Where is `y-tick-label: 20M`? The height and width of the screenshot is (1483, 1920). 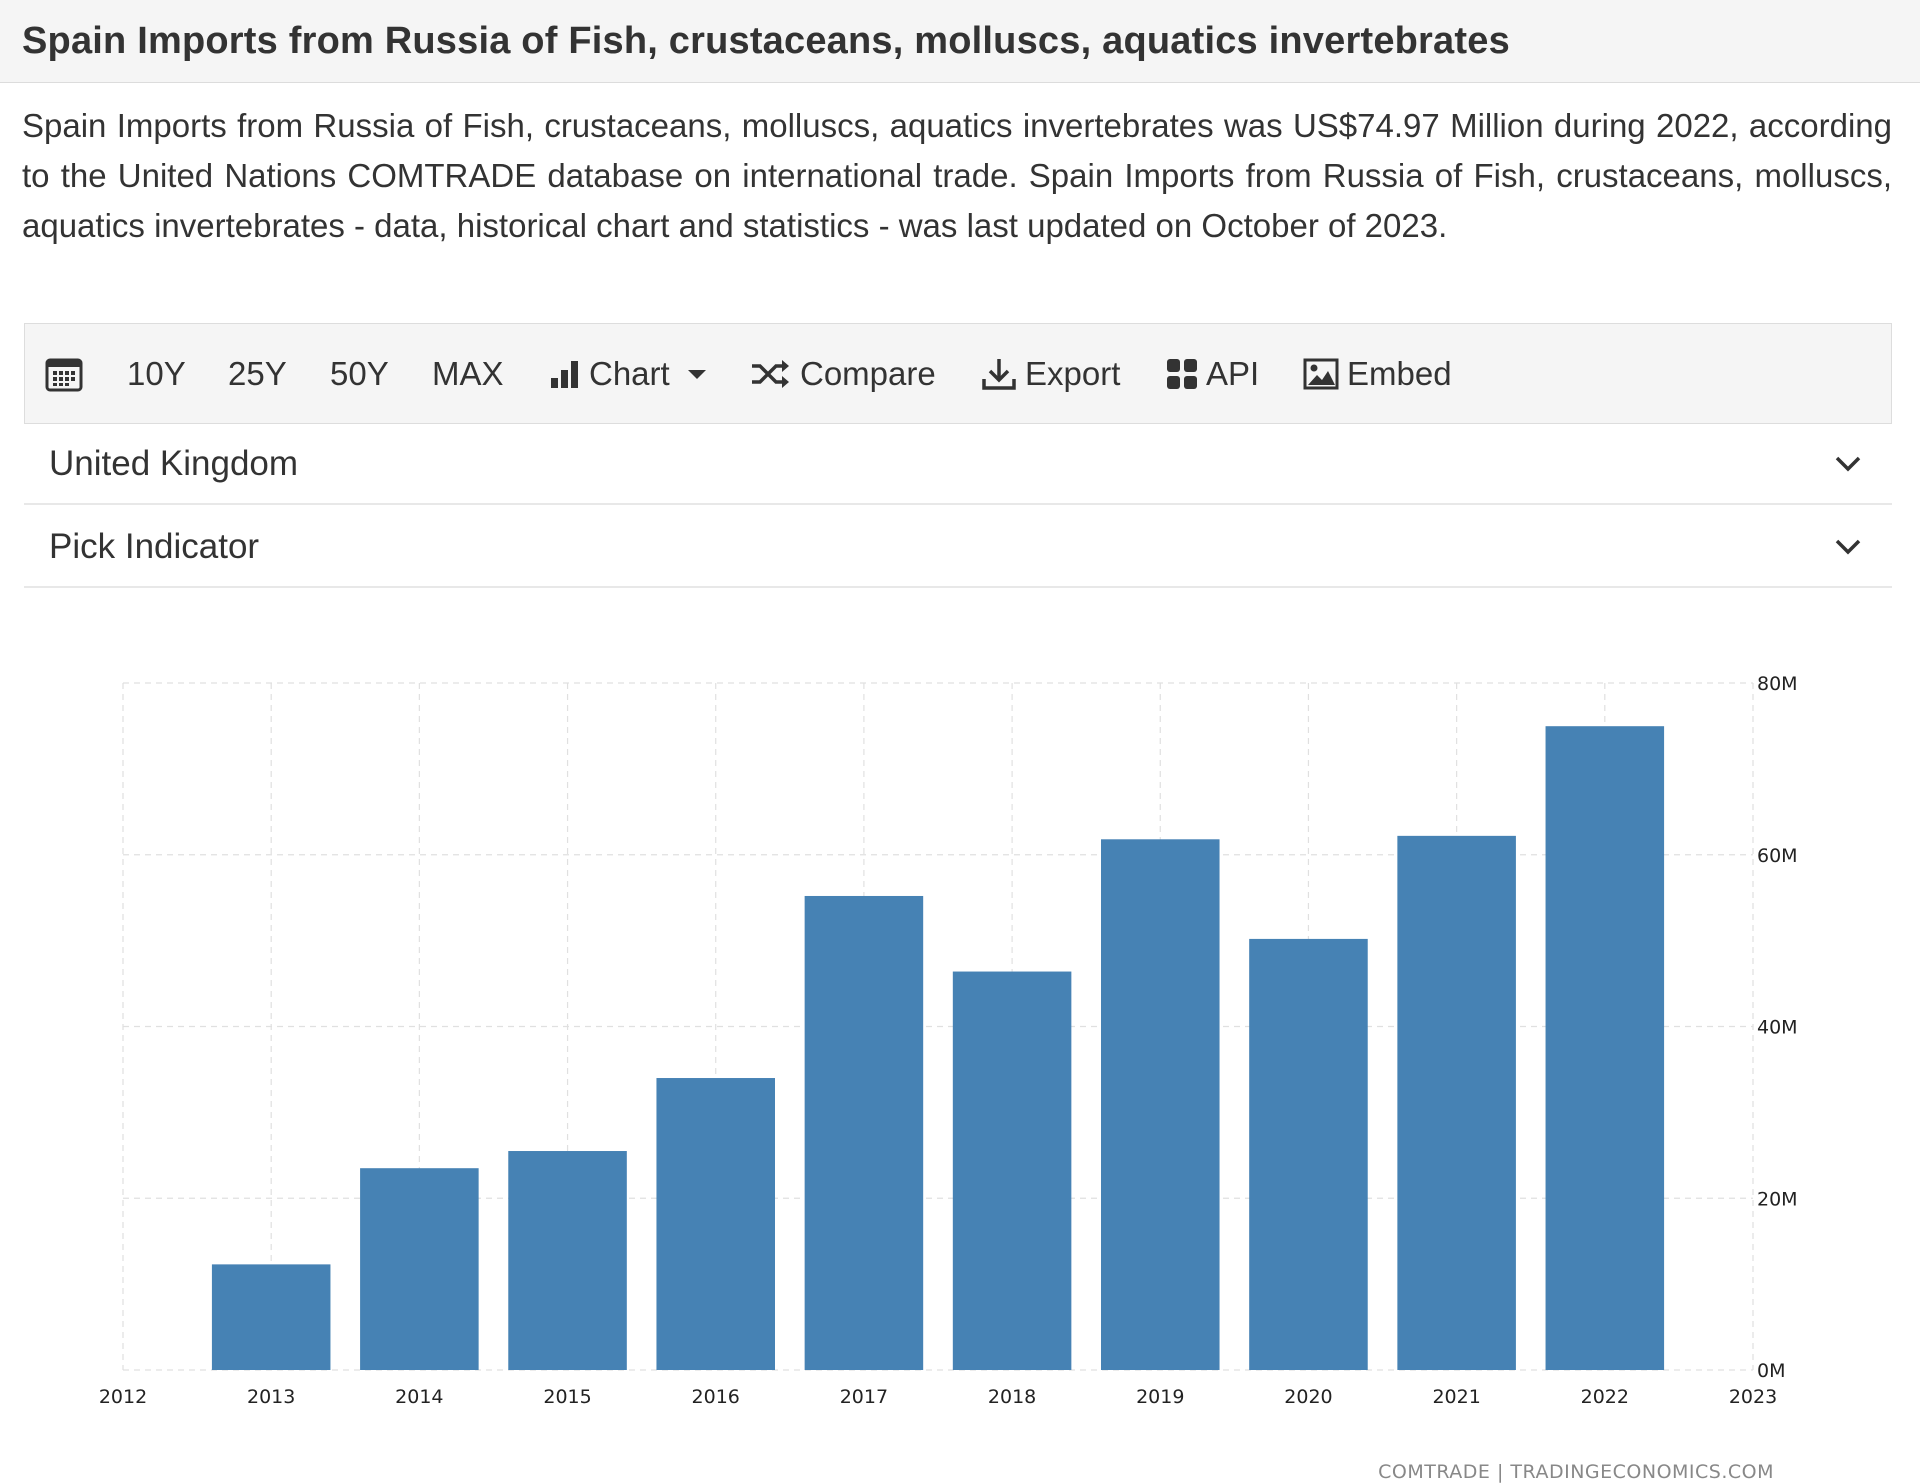 y-tick-label: 20M is located at coordinates (1777, 1199).